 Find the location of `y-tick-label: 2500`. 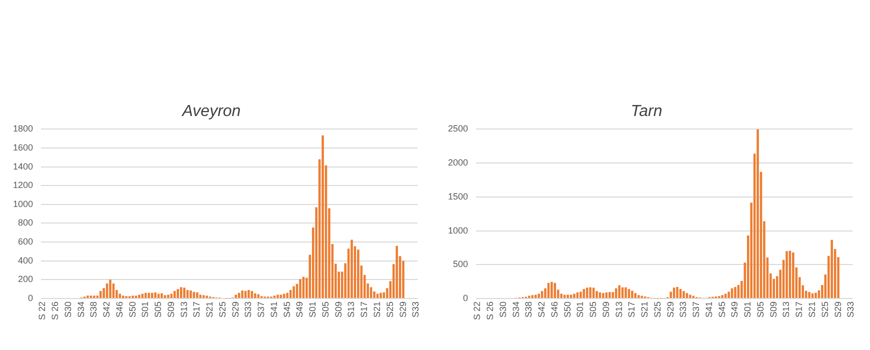

y-tick-label: 2500 is located at coordinates (458, 129).